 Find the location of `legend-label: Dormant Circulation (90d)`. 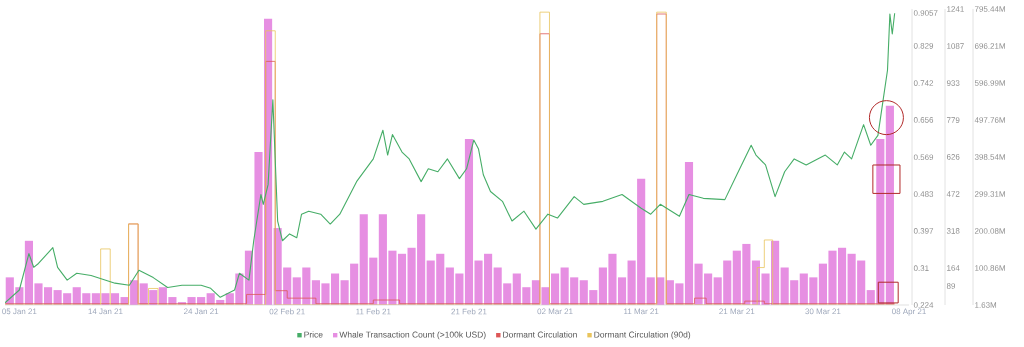

legend-label: Dormant Circulation (90d) is located at coordinates (642, 335).